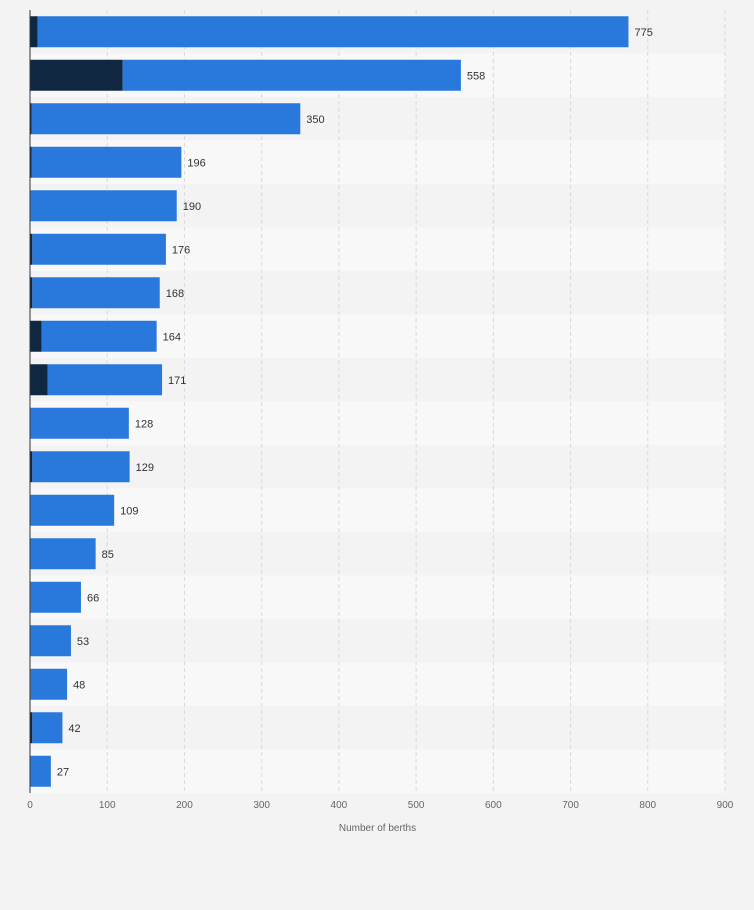  Describe the element at coordinates (129, 511) in the screenshot. I see `bar-value-label: 109` at that location.